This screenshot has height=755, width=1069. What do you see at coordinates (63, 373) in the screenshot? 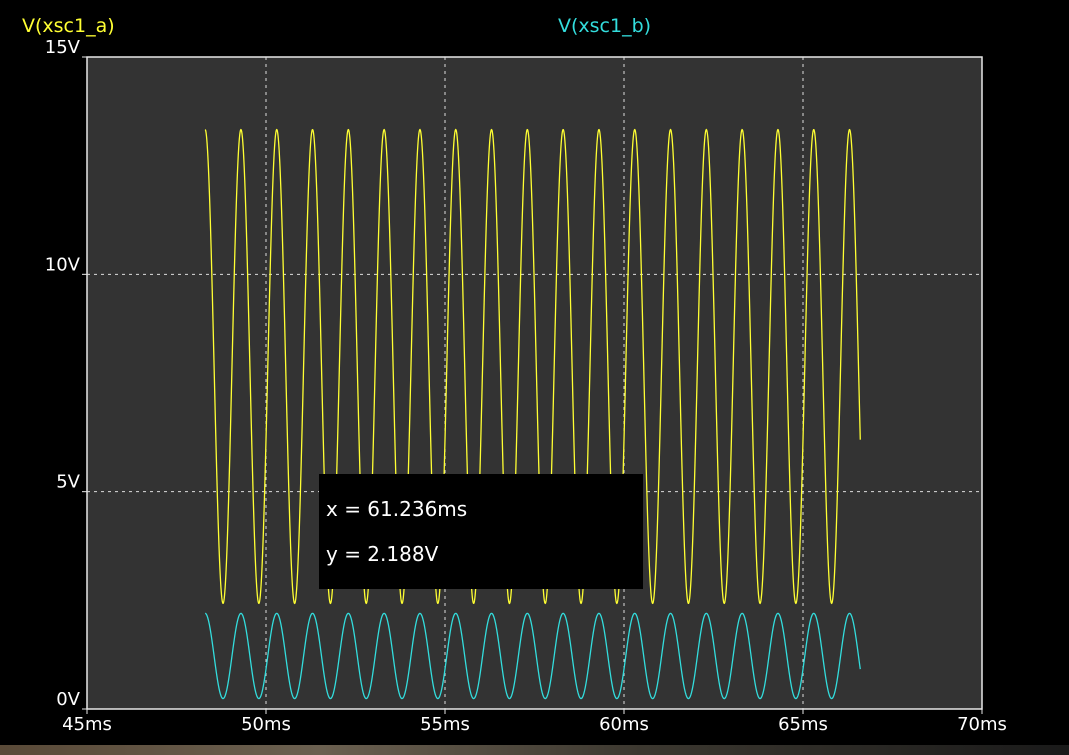
I see `y-axis-ticks: 15V 10V 5V 0V` at bounding box center [63, 373].